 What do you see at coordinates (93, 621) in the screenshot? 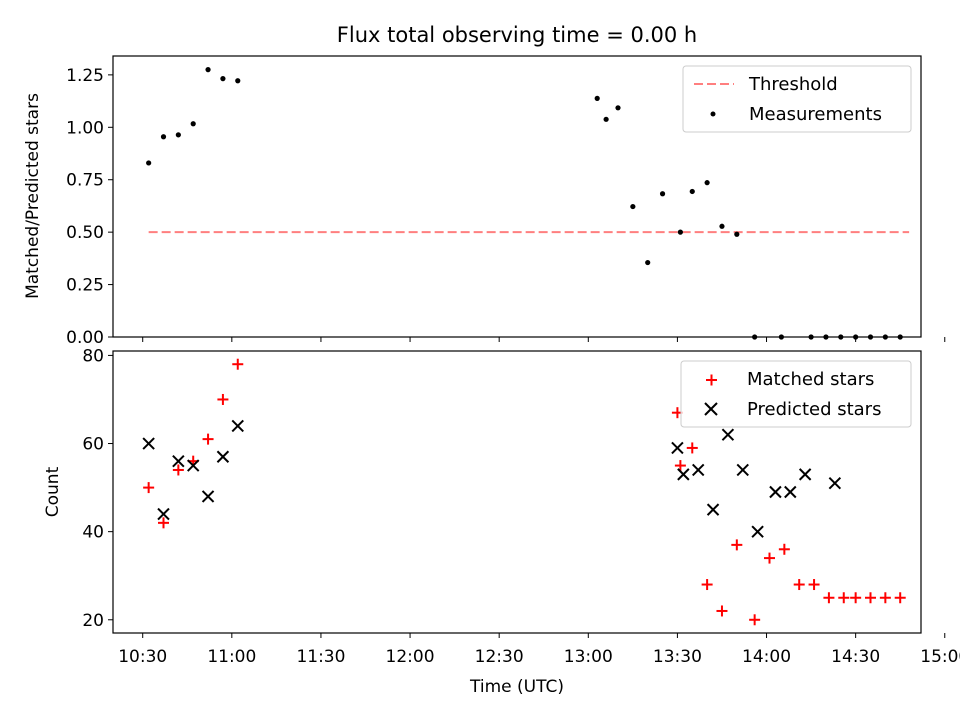
I see `counts-y-tick-label: 20` at bounding box center [93, 621].